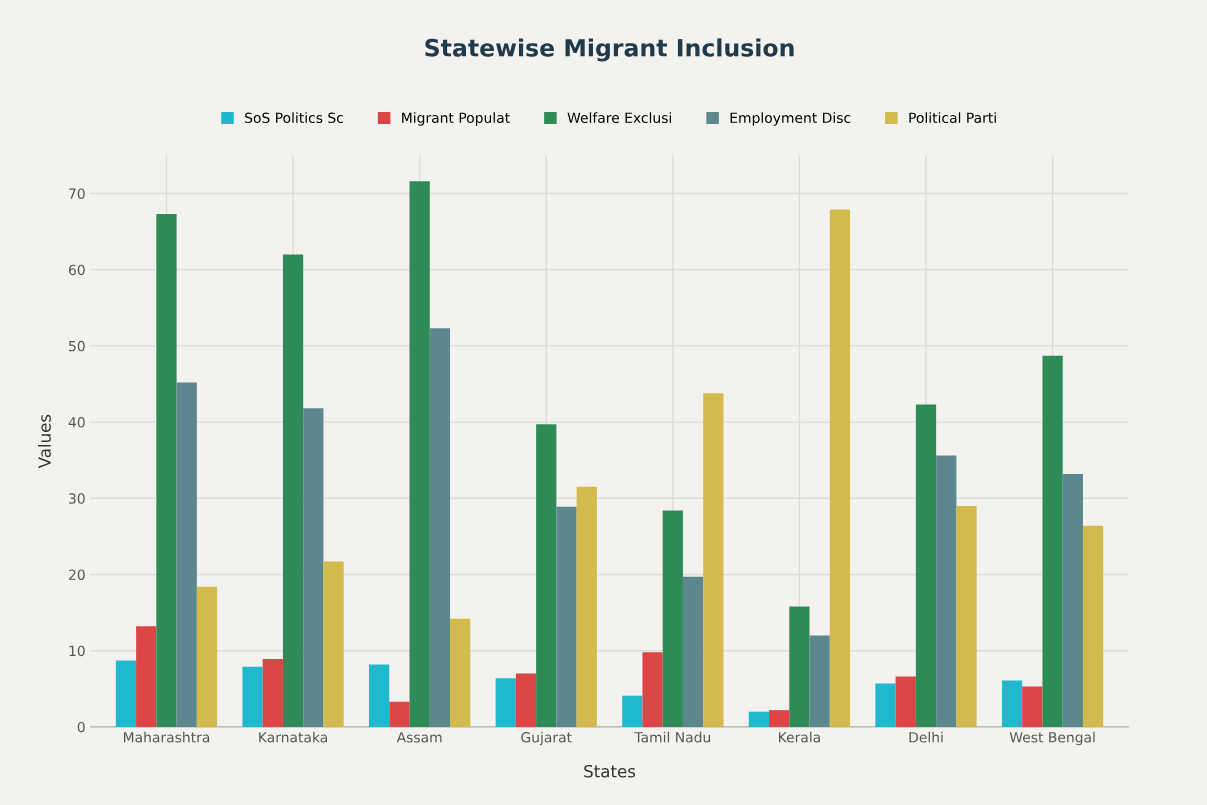  What do you see at coordinates (81, 727) in the screenshot?
I see `y-tick-label: 0` at bounding box center [81, 727].